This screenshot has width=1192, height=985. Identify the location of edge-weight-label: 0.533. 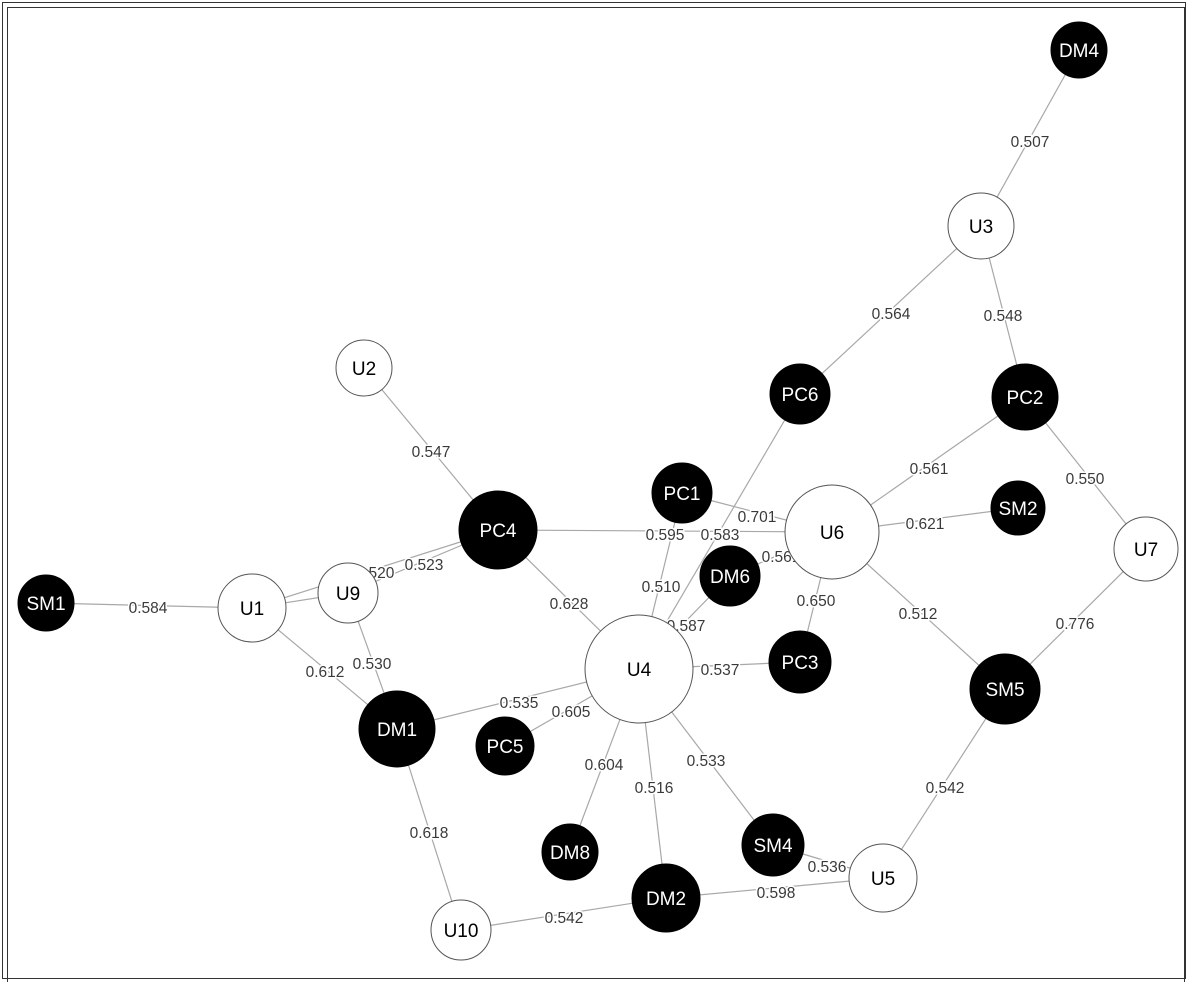
(706, 761).